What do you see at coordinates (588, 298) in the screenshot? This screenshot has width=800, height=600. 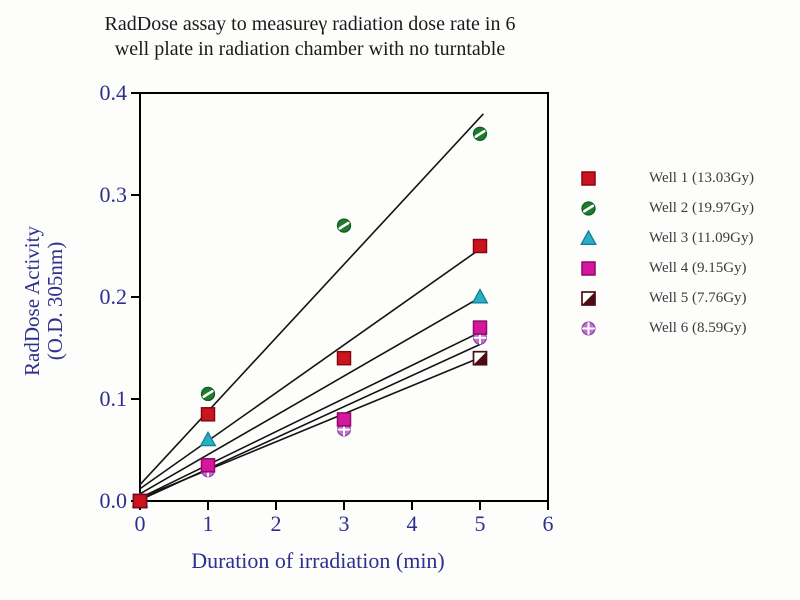 I see `well-5-marker-icon` at bounding box center [588, 298].